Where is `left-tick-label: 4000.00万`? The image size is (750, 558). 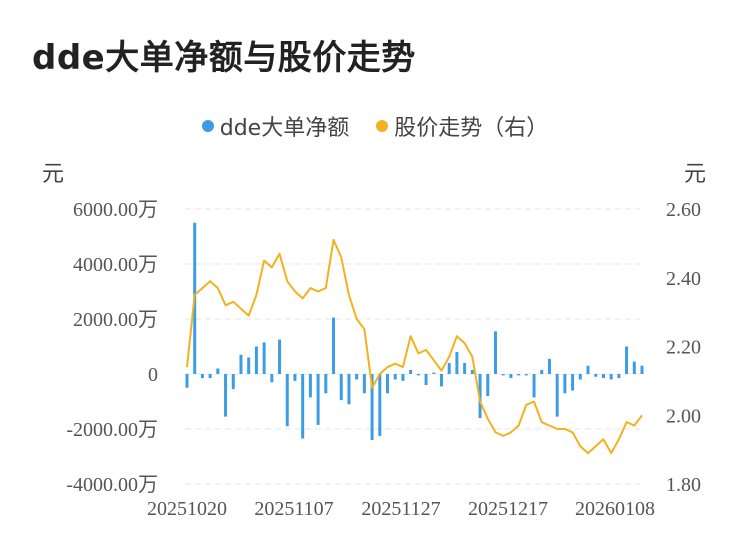 left-tick-label: 4000.00万 is located at coordinates (115, 265).